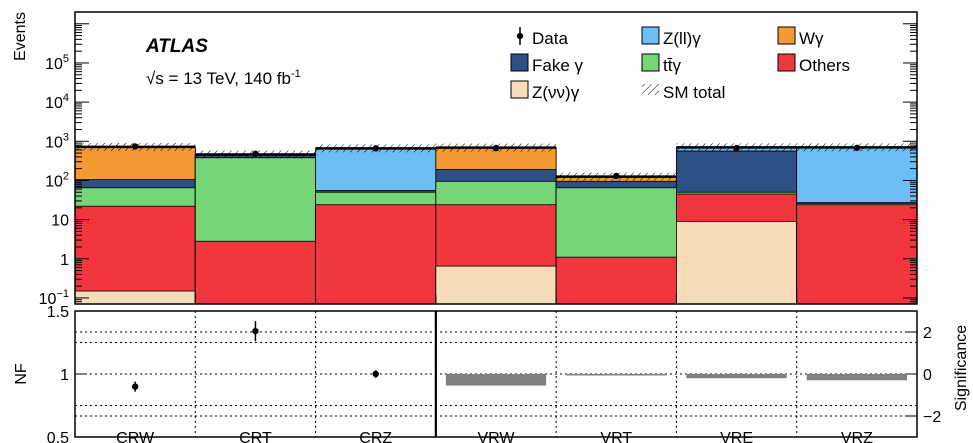 The height and width of the screenshot is (443, 973). Describe the element at coordinates (54, 298) in the screenshot. I see `y-tick-label: 10⁻¹` at that location.